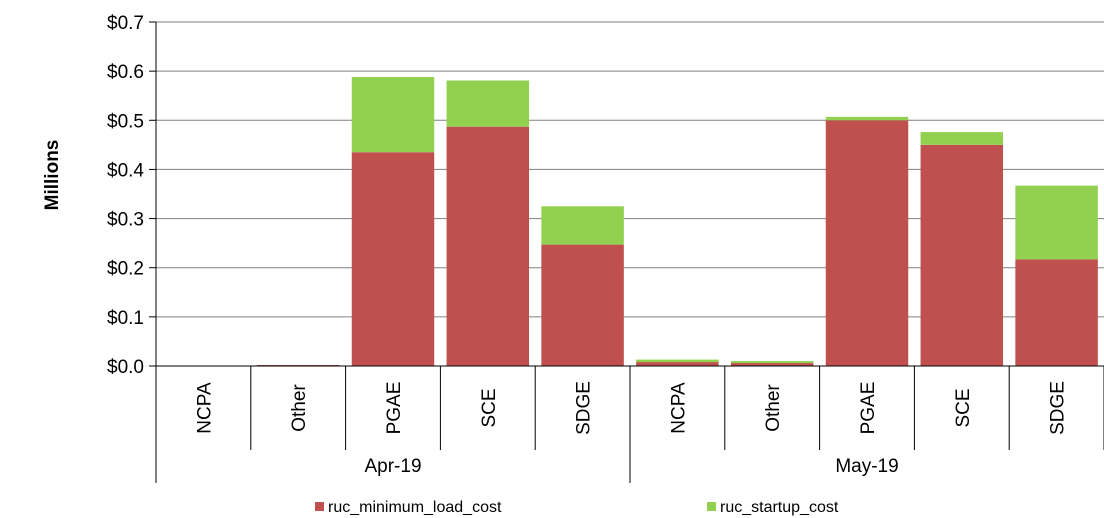 The height and width of the screenshot is (518, 1104). What do you see at coordinates (415, 507) in the screenshot?
I see `legend-label: ruc_minimum_load_cost` at bounding box center [415, 507].